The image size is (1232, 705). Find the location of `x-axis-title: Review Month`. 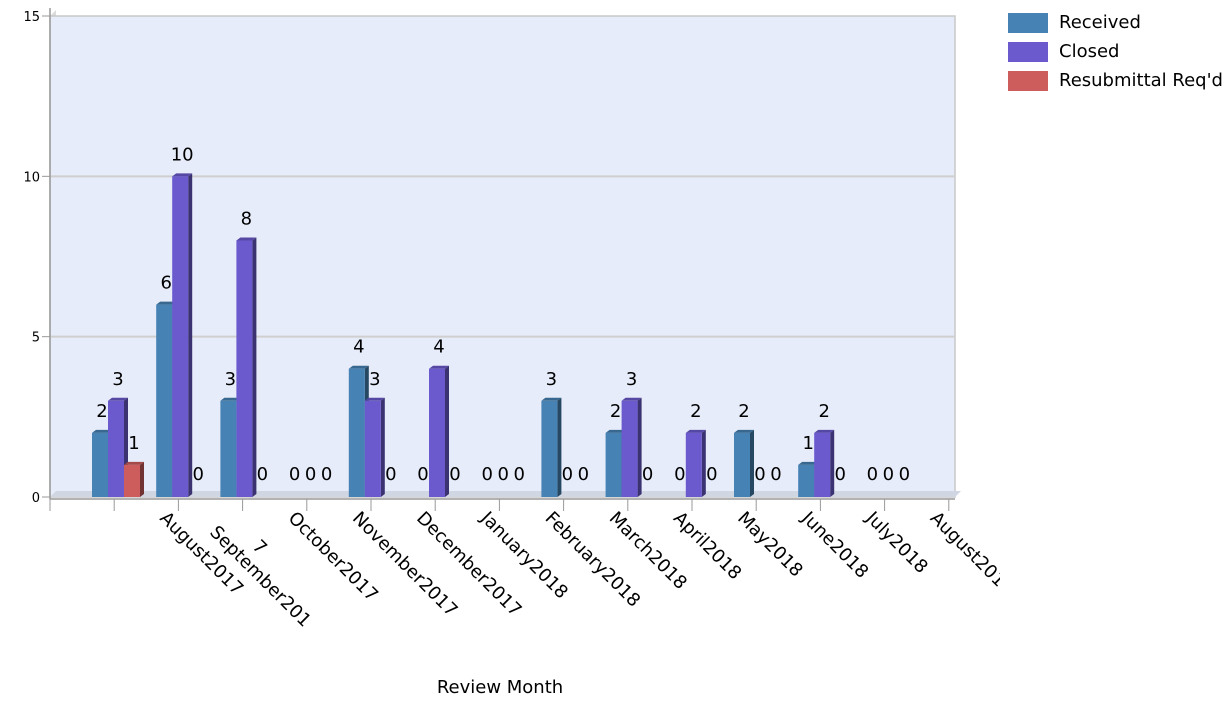

x-axis-title: Review Month is located at coordinates (500, 687).